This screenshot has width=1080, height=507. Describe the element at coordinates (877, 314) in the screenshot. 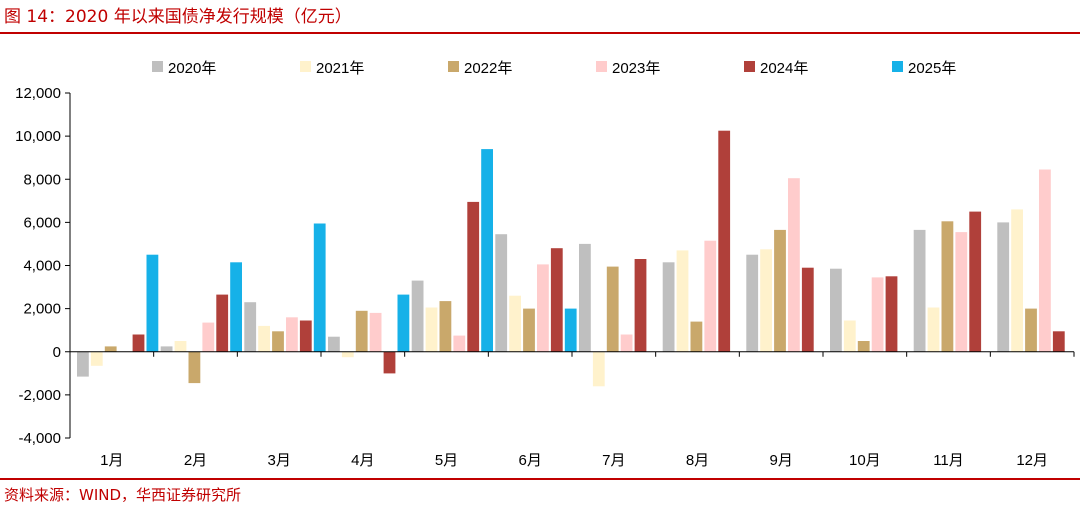

I see `bar-2023年-10月` at that location.